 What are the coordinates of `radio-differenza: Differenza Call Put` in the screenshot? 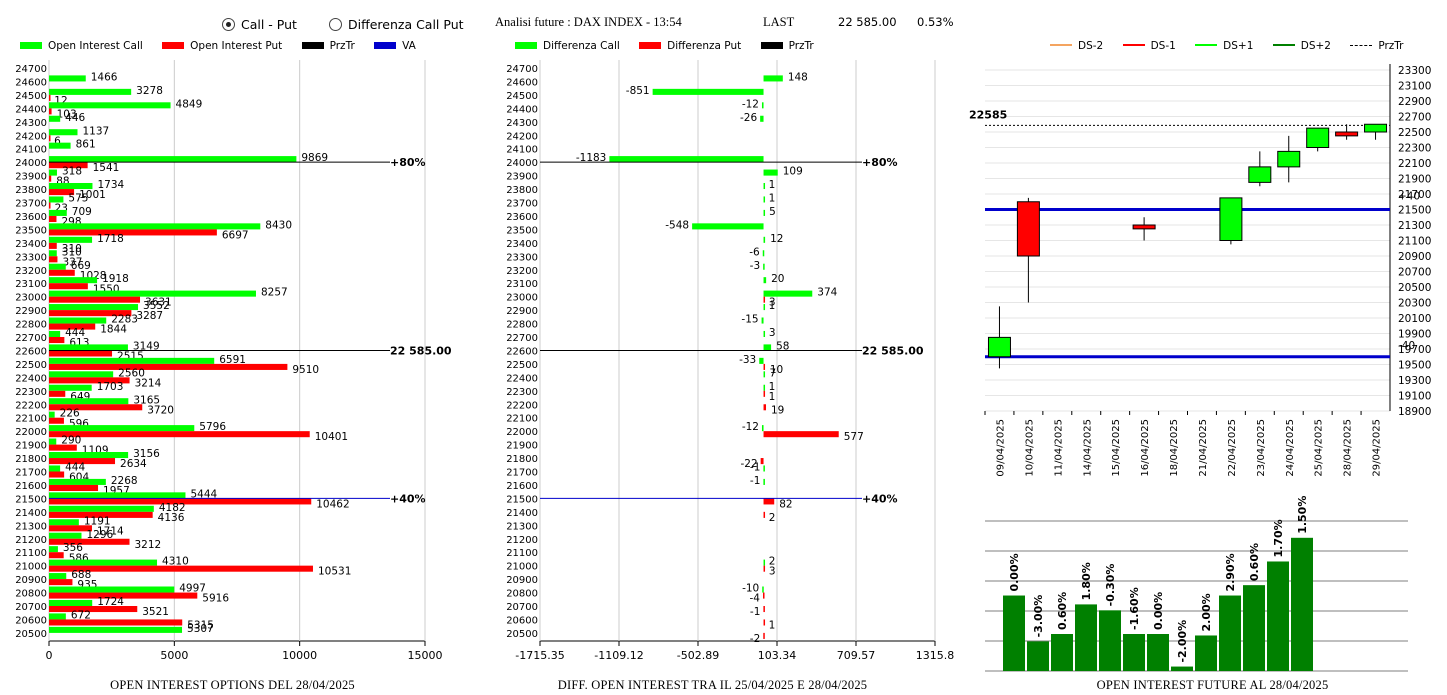 It's located at (396, 24).